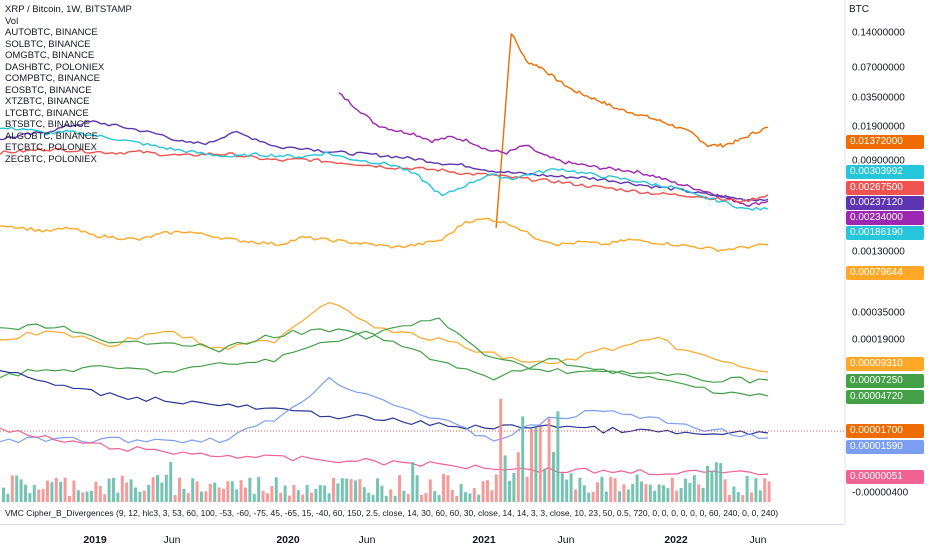 The height and width of the screenshot is (551, 932). What do you see at coordinates (885, 188) in the screenshot?
I see `last-value-tag: 0.00267500` at bounding box center [885, 188].